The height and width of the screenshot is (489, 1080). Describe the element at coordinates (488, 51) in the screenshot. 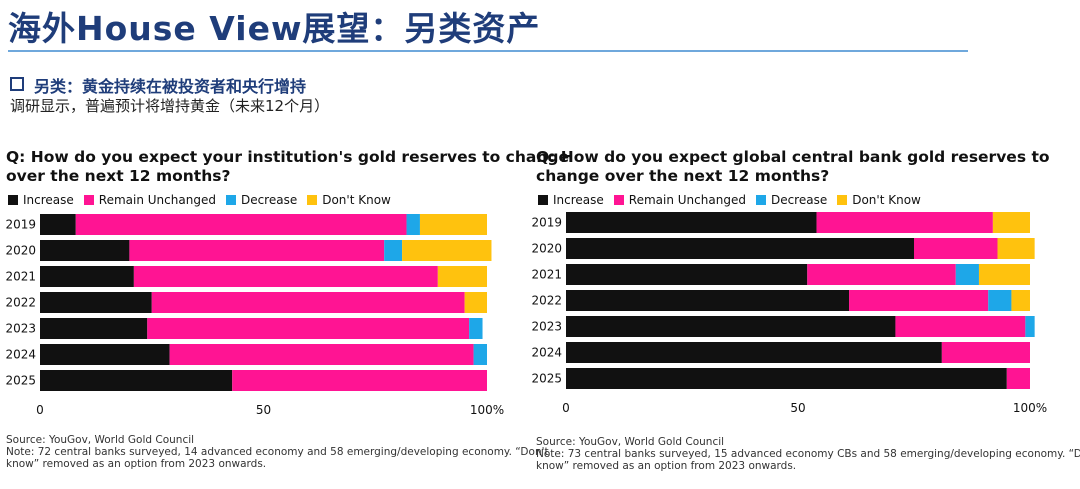

I see `title-divider` at that location.